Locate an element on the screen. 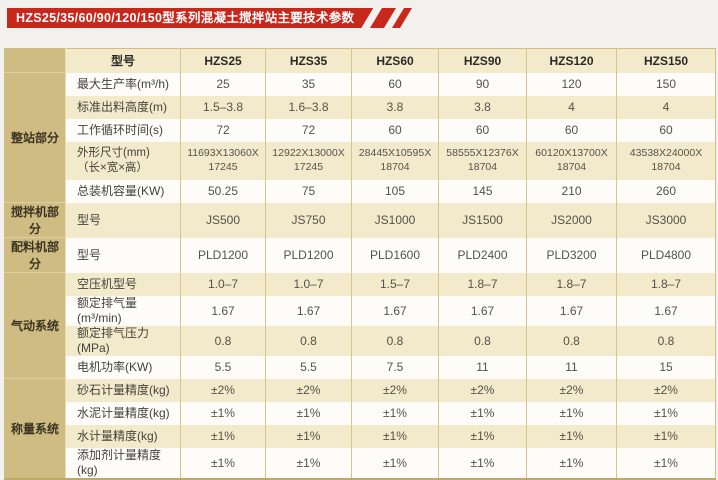 Image resolution: width=718 pixels, height=480 pixels. value-cell: PLD1600 is located at coordinates (395, 255).